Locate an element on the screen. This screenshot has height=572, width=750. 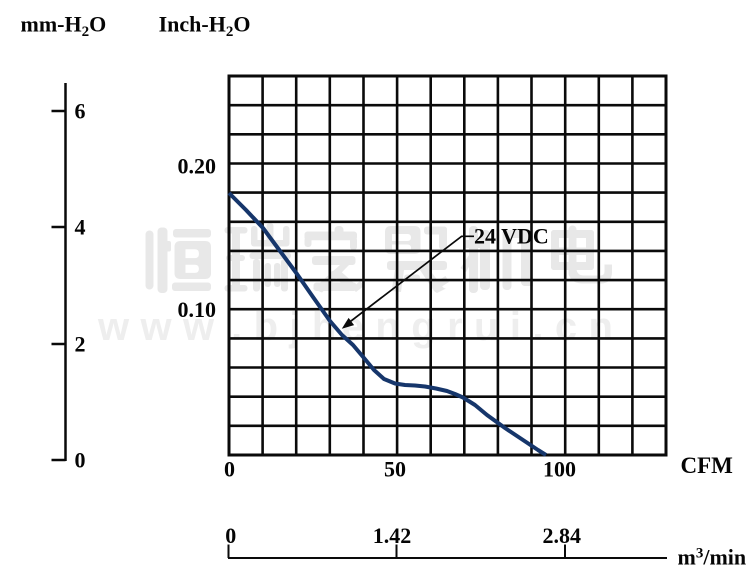
svg-text: Inch-H2O is located at coordinates (205, 25).